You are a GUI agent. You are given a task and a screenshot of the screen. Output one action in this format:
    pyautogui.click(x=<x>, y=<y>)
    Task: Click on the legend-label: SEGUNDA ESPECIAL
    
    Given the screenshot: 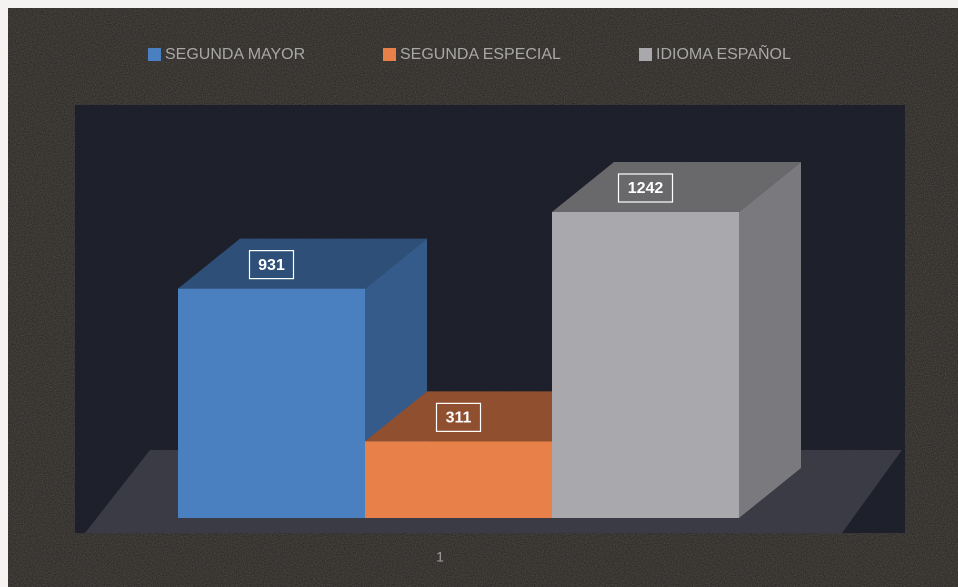 What is the action you would take?
    pyautogui.click(x=480, y=54)
    